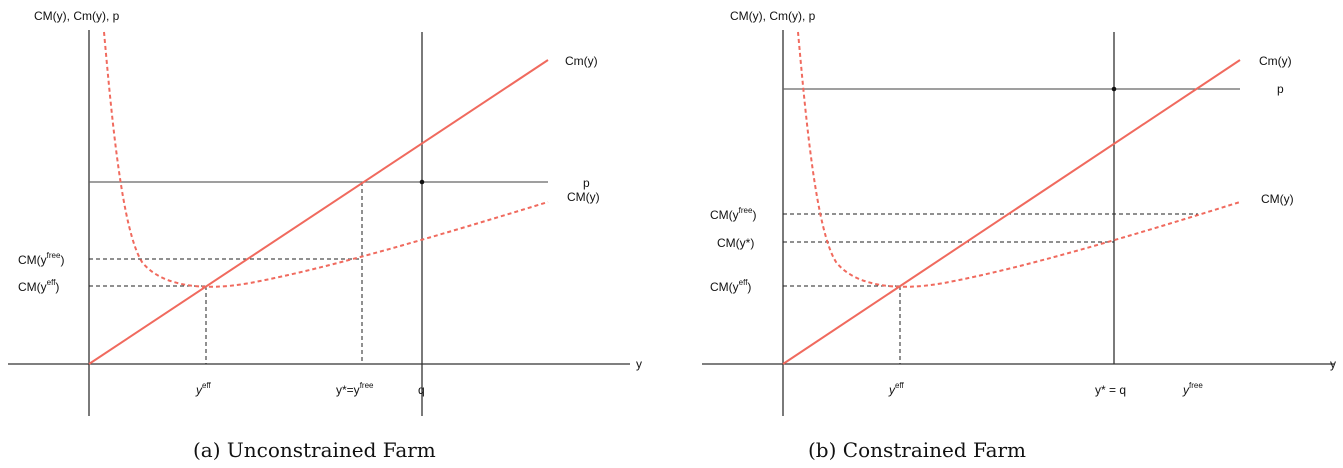  What do you see at coordinates (421, 390) in the screenshot?
I see `a-q-label: q` at bounding box center [421, 390].